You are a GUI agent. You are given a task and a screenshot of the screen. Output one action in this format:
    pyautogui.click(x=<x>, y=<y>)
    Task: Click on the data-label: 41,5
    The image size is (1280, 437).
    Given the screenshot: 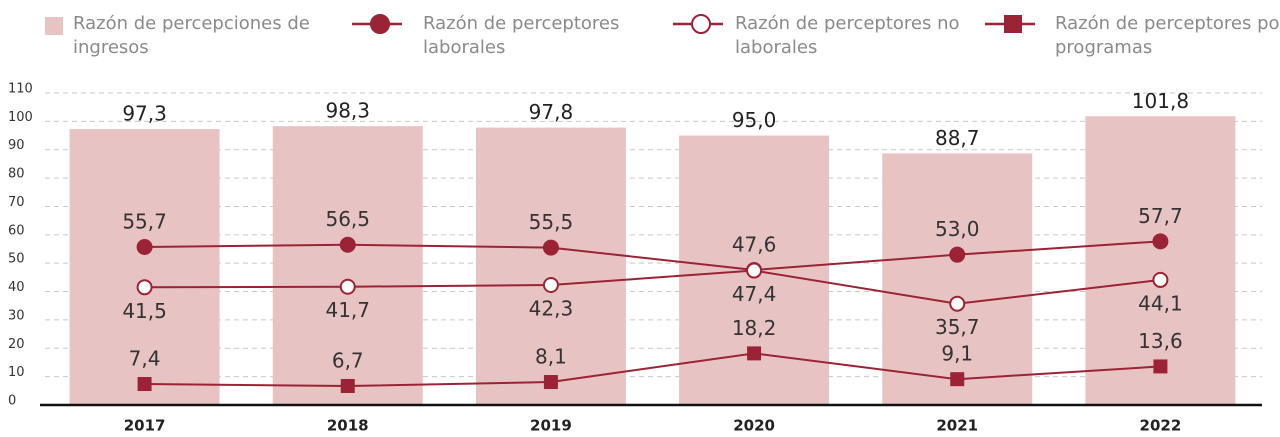 What is the action you would take?
    pyautogui.click(x=144, y=311)
    